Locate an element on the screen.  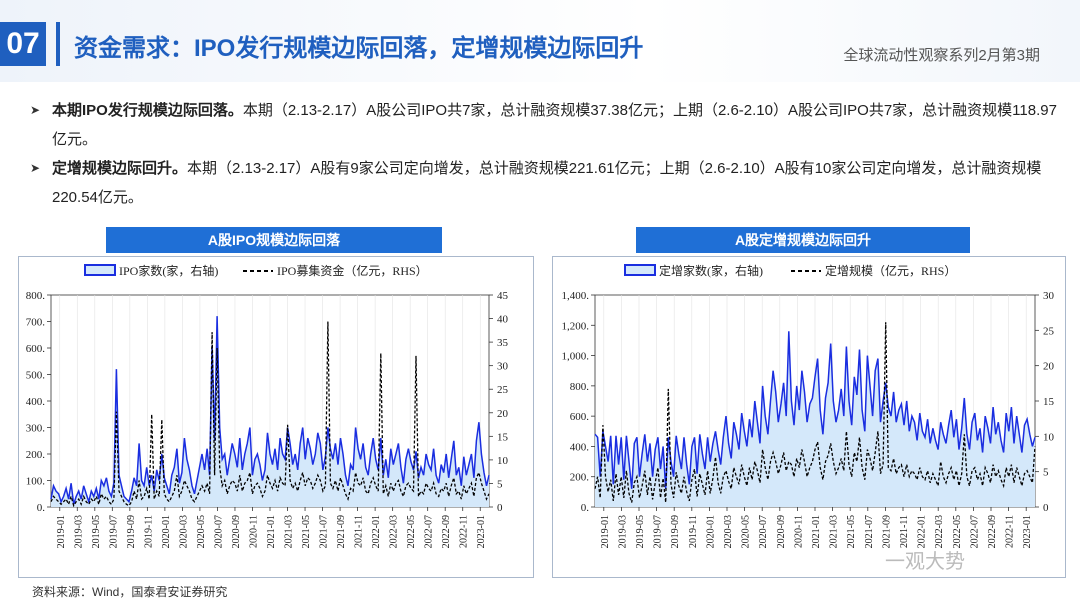
left-tick-label: 1,000. is located at coordinates (576, 357).